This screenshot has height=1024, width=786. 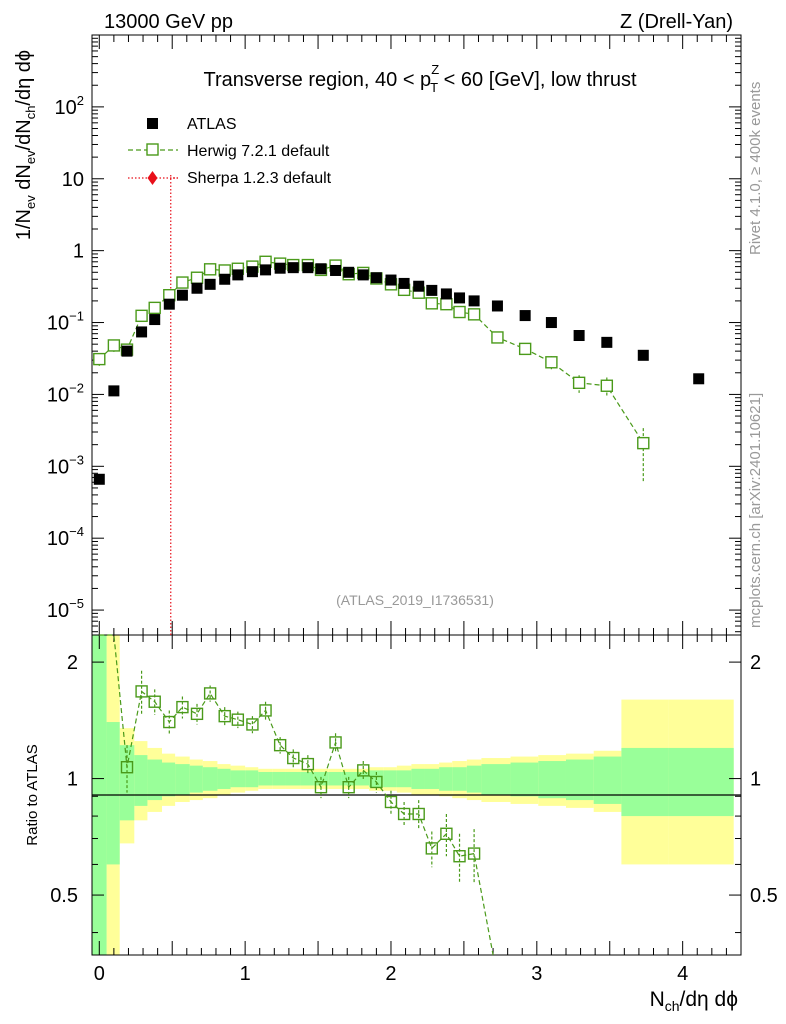 What do you see at coordinates (80, 100) in the screenshot?
I see `y-tick-exponent: 2` at bounding box center [80, 100].